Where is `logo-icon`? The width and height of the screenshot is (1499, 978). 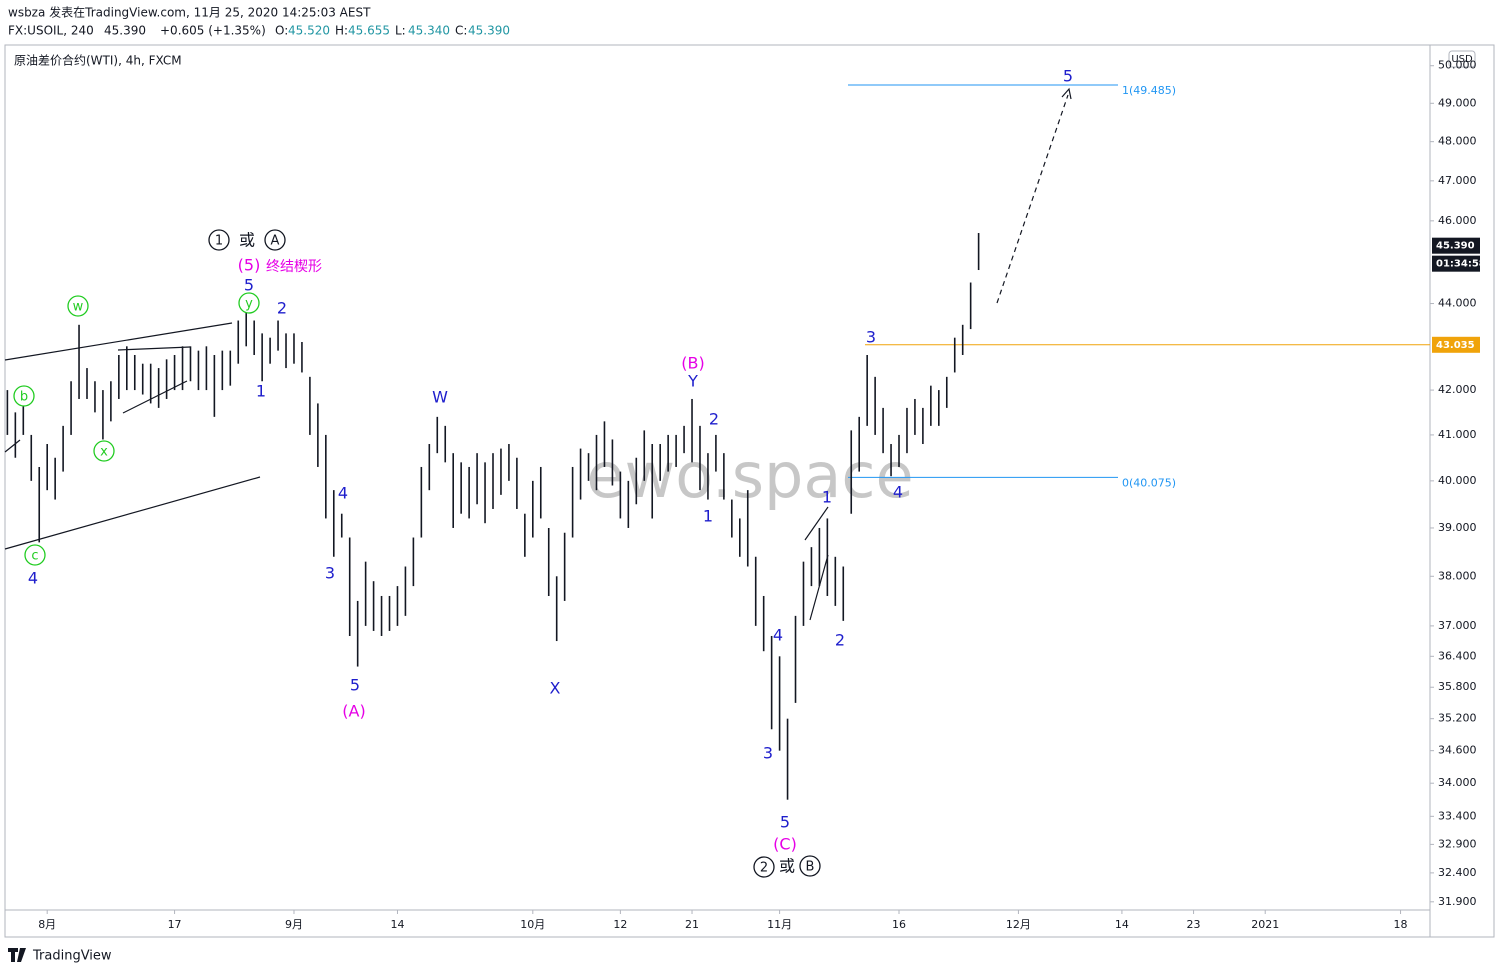 logo-icon is located at coordinates (17, 955).